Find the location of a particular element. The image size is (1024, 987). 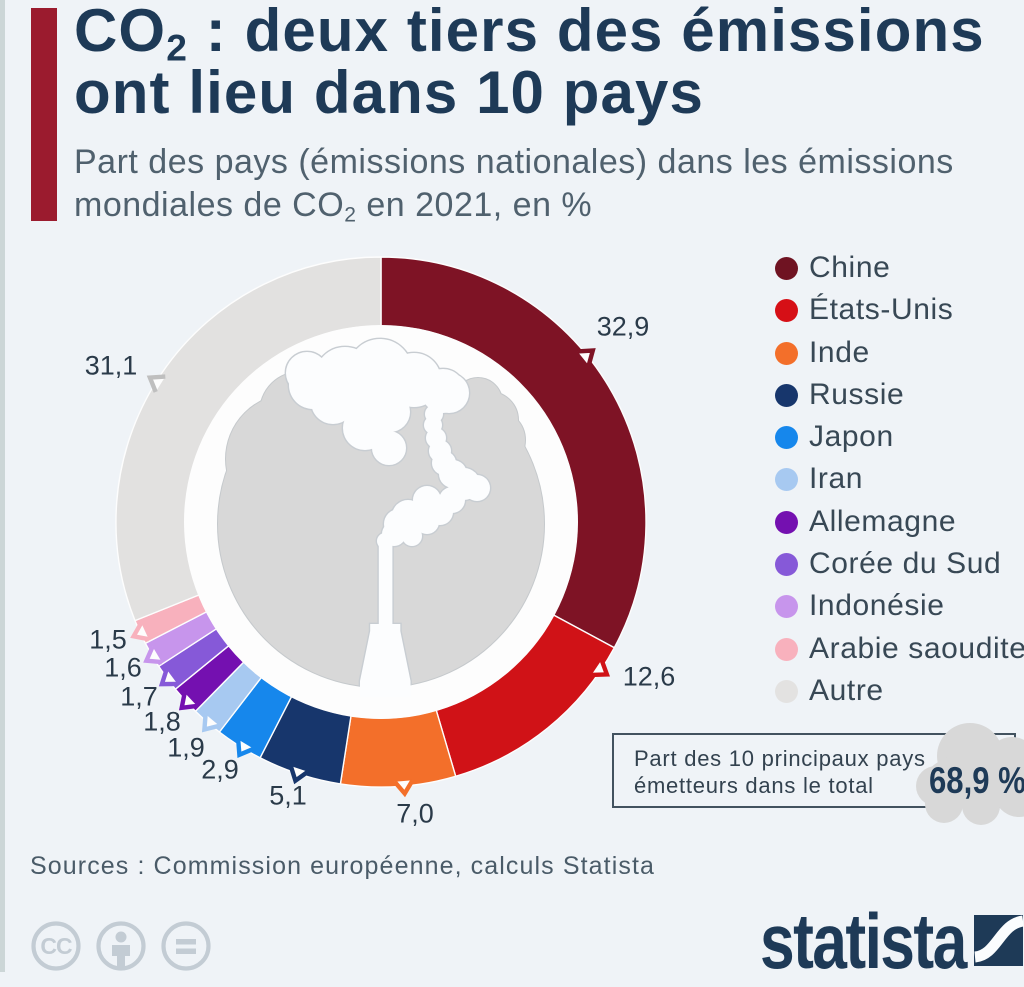

svg-text: CC is located at coordinates (56, 946).